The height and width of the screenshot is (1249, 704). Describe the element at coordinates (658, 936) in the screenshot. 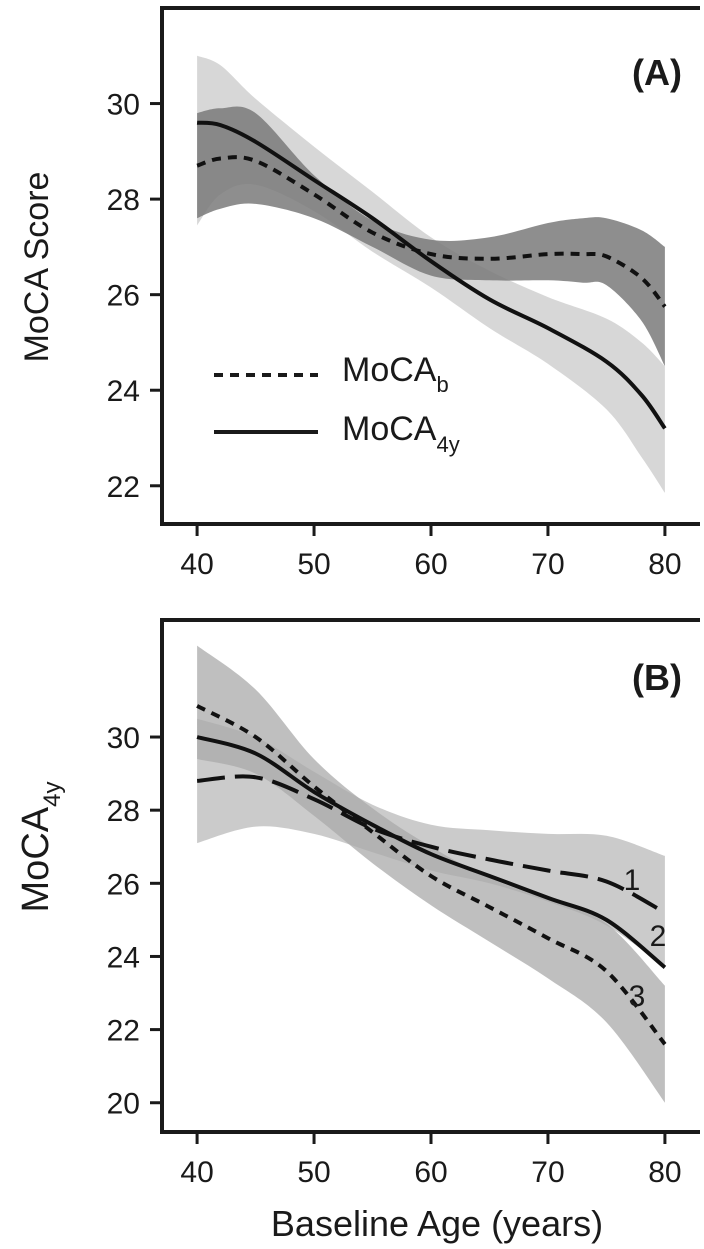

I see `series-label-2: 2` at that location.